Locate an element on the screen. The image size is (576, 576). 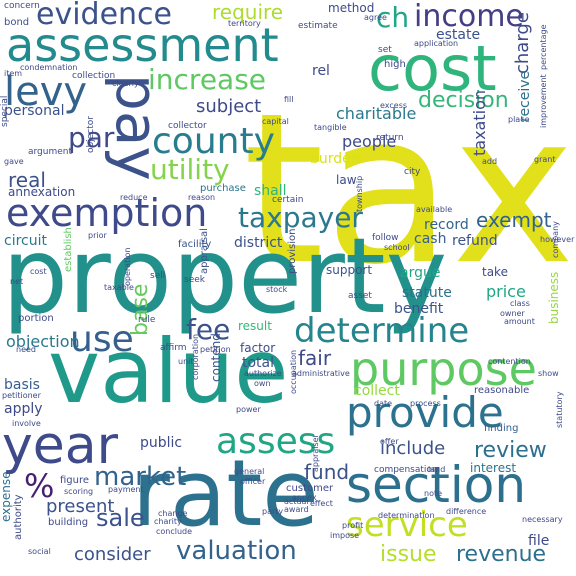
word-note: note is located at coordinates (433, 493).